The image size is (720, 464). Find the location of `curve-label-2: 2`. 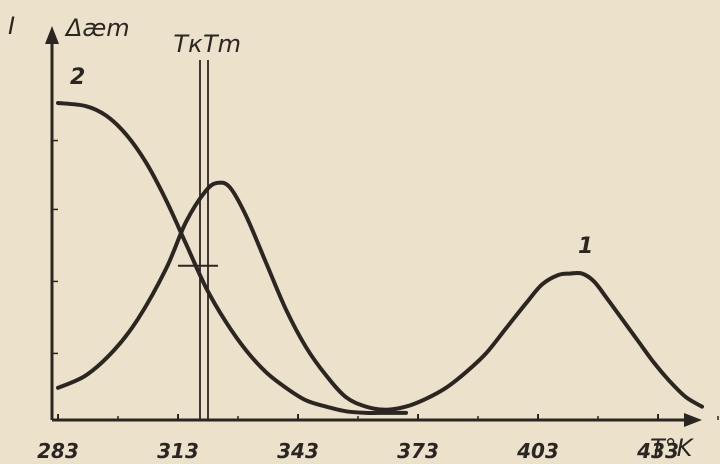

curve-label-2: 2 is located at coordinates (77, 77).